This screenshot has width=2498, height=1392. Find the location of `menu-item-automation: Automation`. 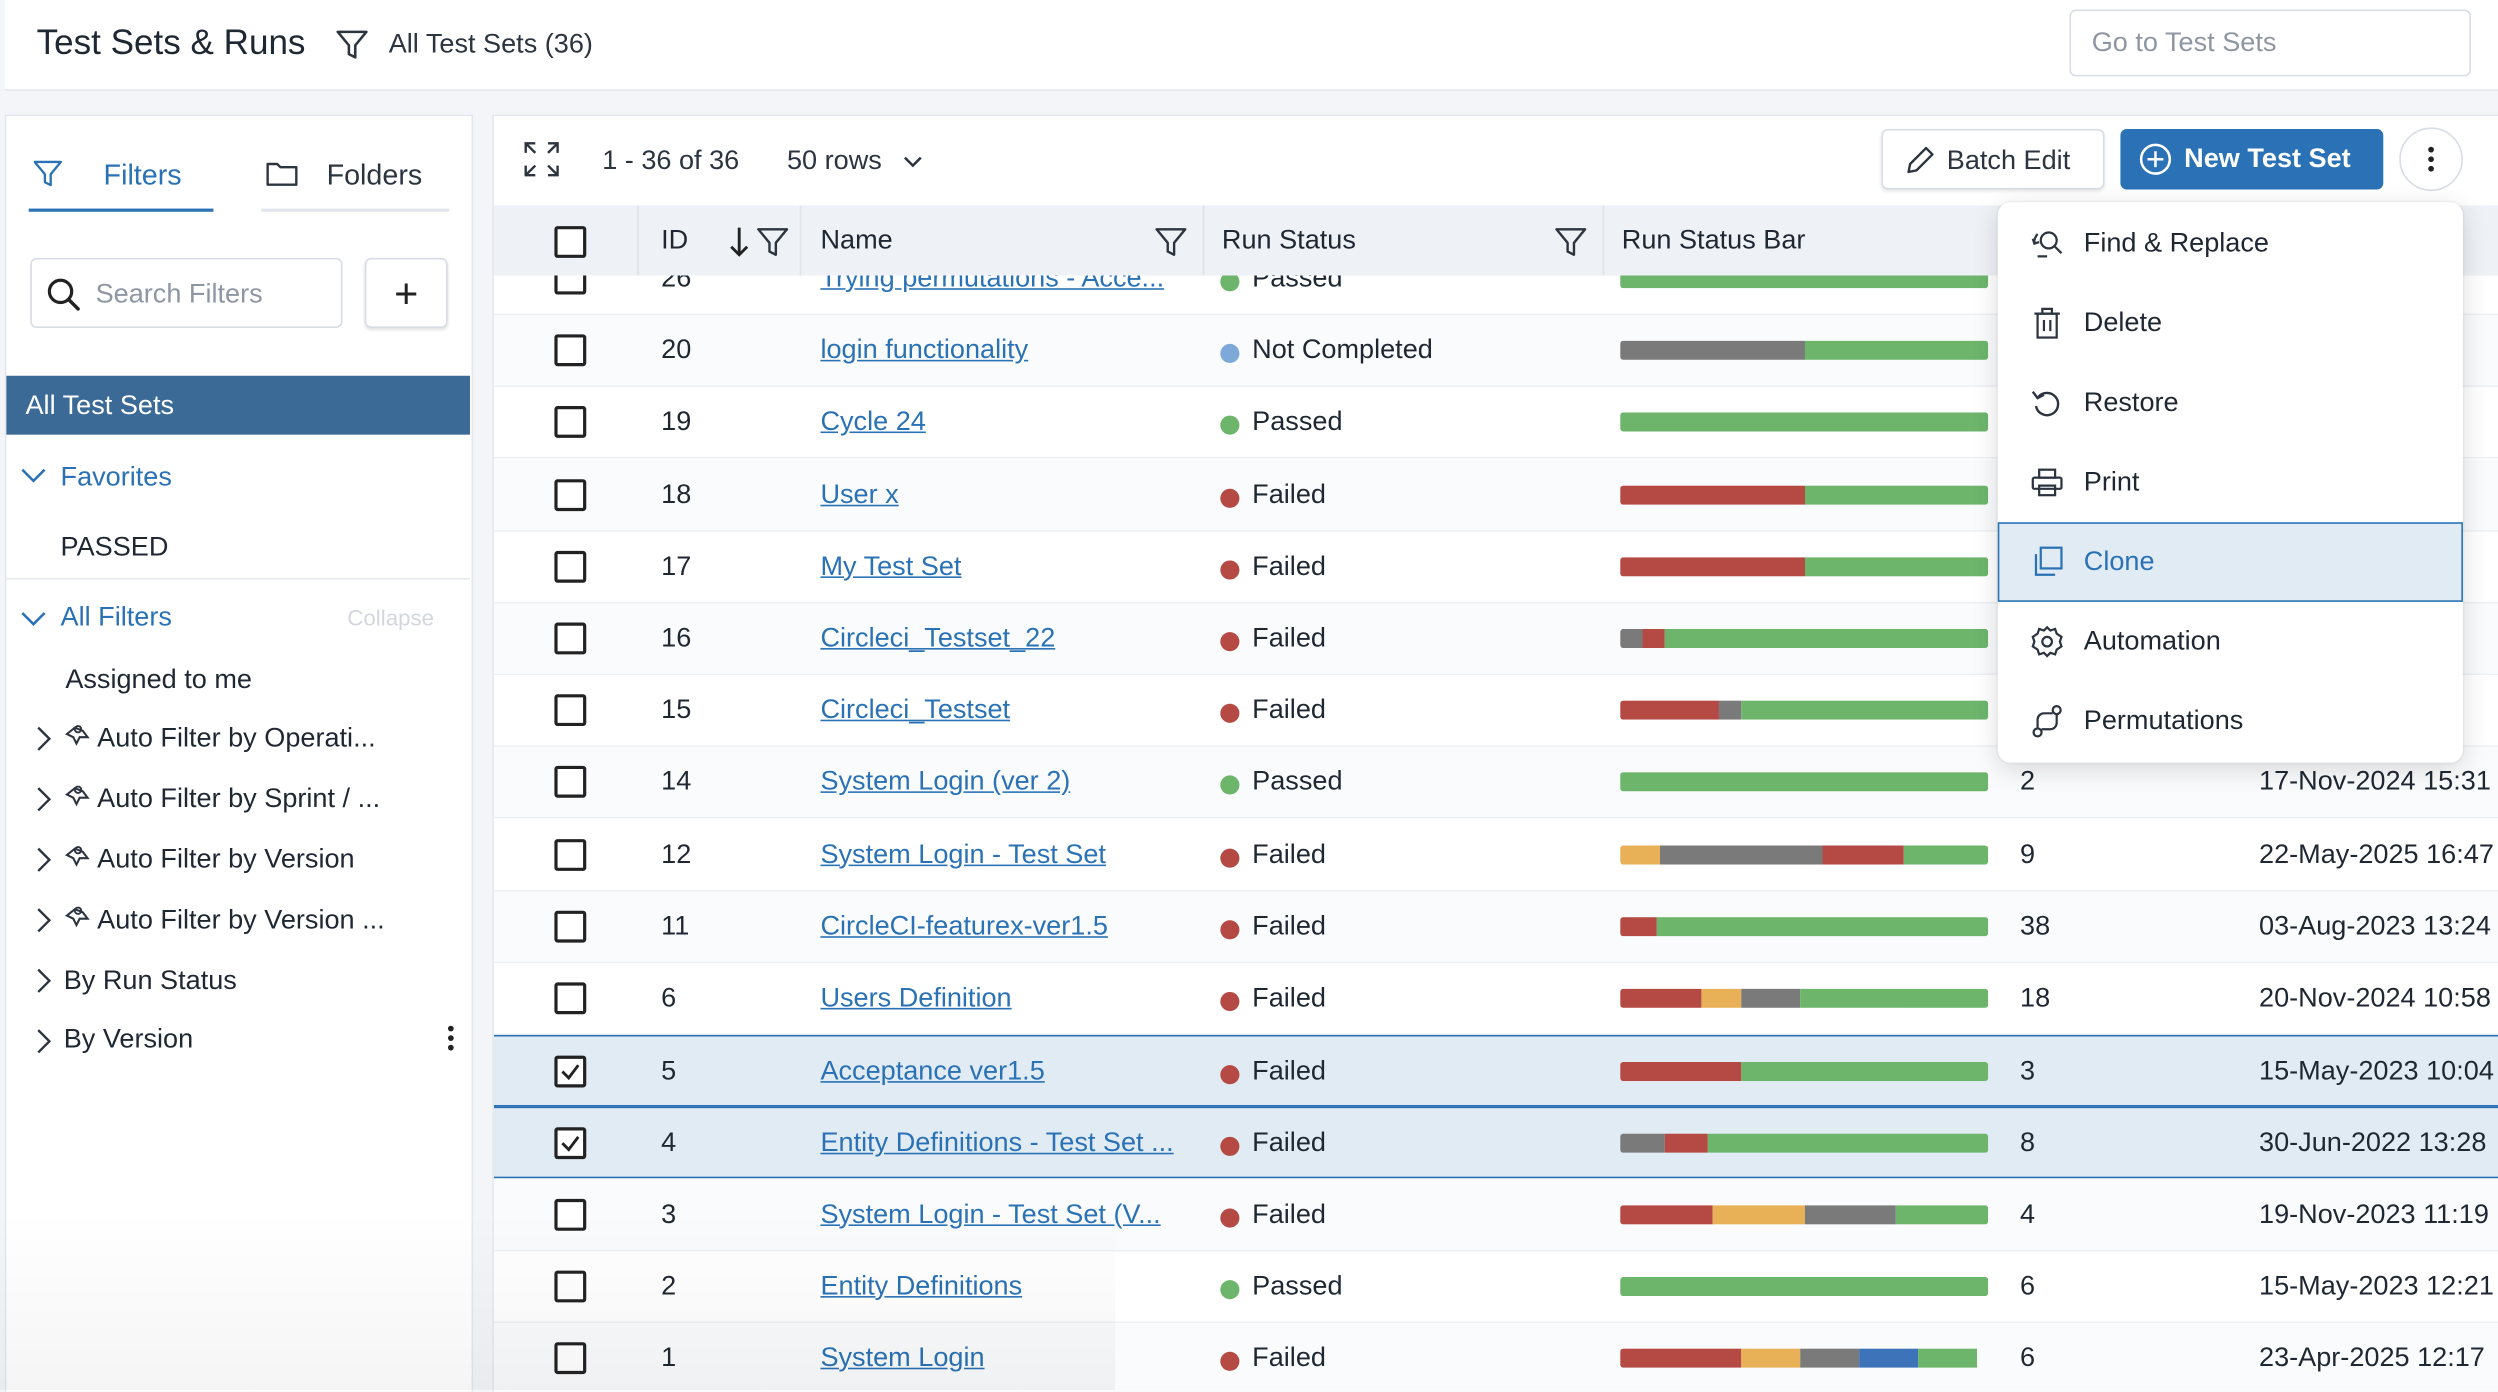

menu-item-automation: Automation is located at coordinates (2230, 642).